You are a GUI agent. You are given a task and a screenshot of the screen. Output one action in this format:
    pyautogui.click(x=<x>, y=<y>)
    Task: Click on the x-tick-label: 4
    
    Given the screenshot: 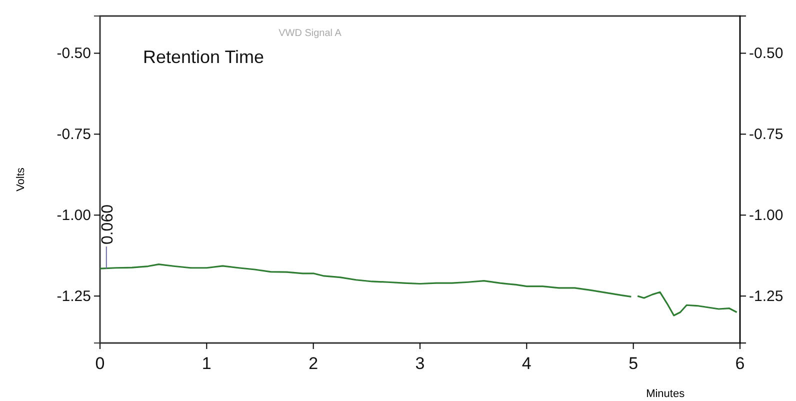 What is the action you would take?
    pyautogui.click(x=527, y=364)
    